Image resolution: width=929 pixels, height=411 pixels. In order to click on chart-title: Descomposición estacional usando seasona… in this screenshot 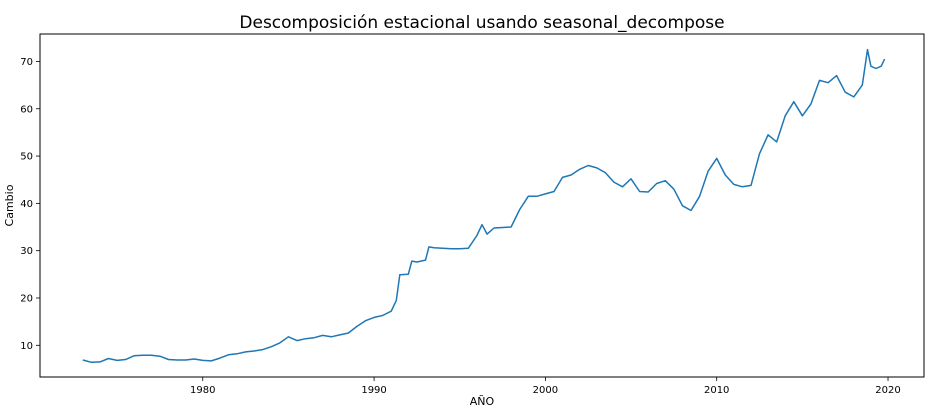, I will do `click(481, 23)`.